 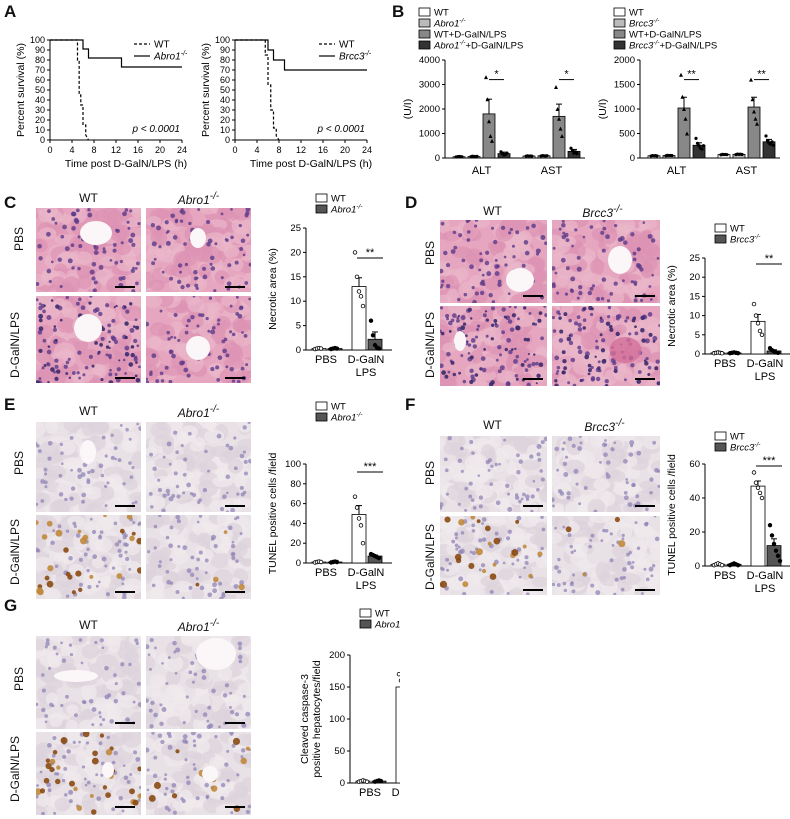 What do you see at coordinates (138, 150) in the screenshot?
I see `x-tick-label: 16` at bounding box center [138, 150].